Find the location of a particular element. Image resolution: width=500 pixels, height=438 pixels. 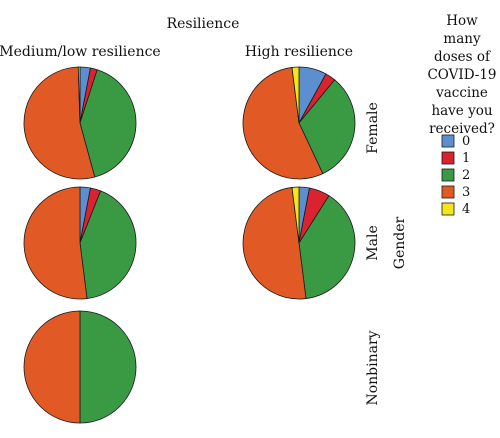

legend-title-line: How is located at coordinates (462, 21).